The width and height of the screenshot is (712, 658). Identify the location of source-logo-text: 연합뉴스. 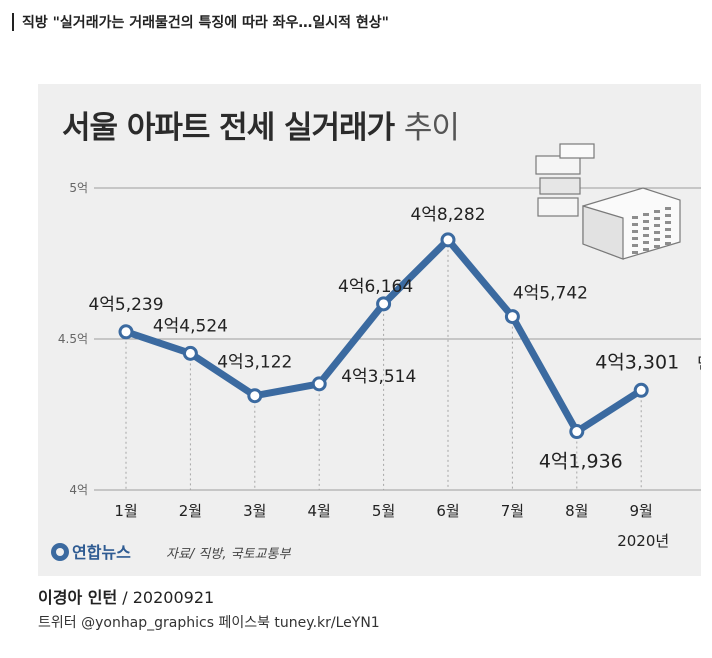
(101, 552).